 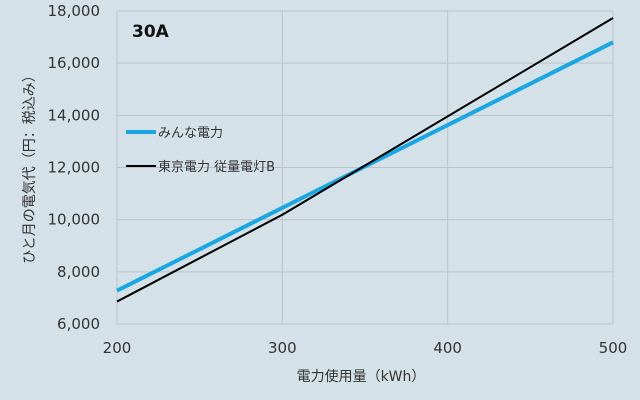 I want to click on y-axis-ticks: 6,000 8,000 10,000 12,000 14,000 16,000 18,000, so click(x=74, y=167).